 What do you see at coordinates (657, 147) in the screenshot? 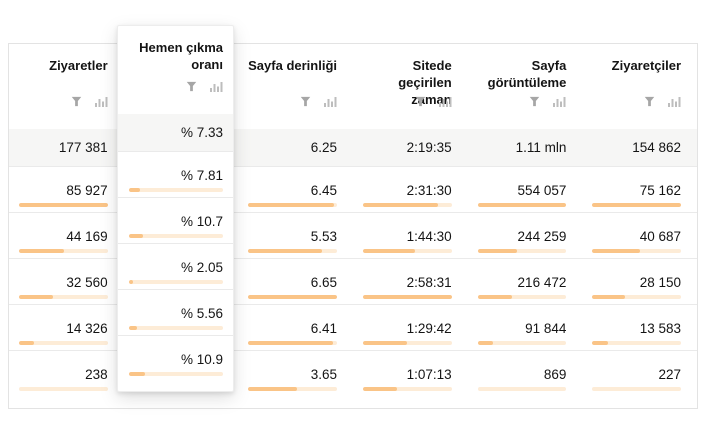
I see `totals-cell-visitors: 154 862` at bounding box center [657, 147].